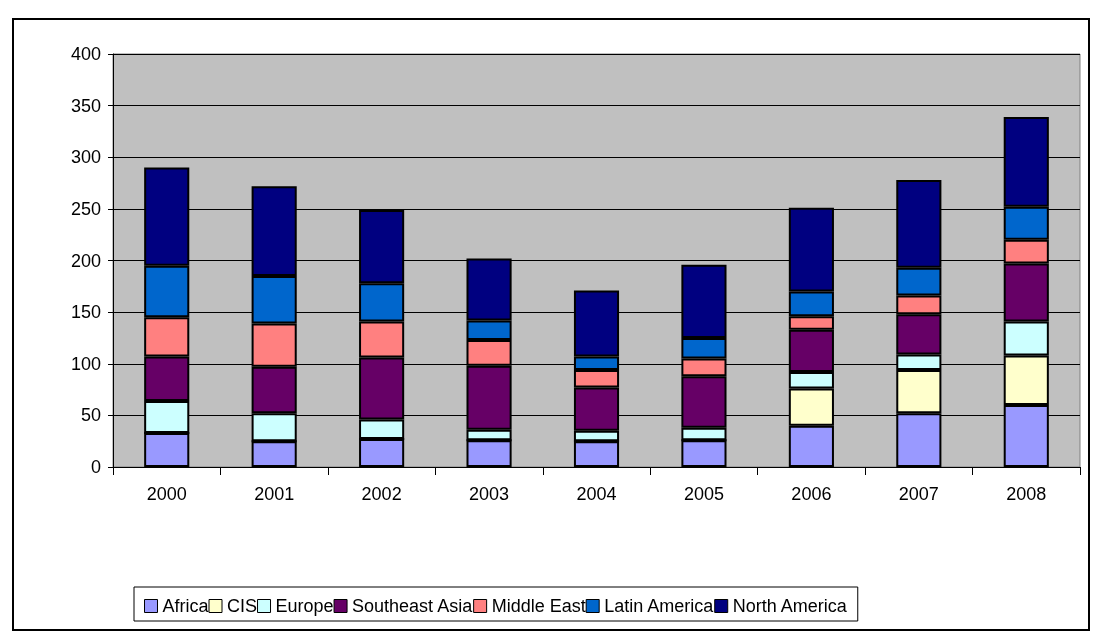  Describe the element at coordinates (304, 606) in the screenshot. I see `legend-label: Europe` at that location.